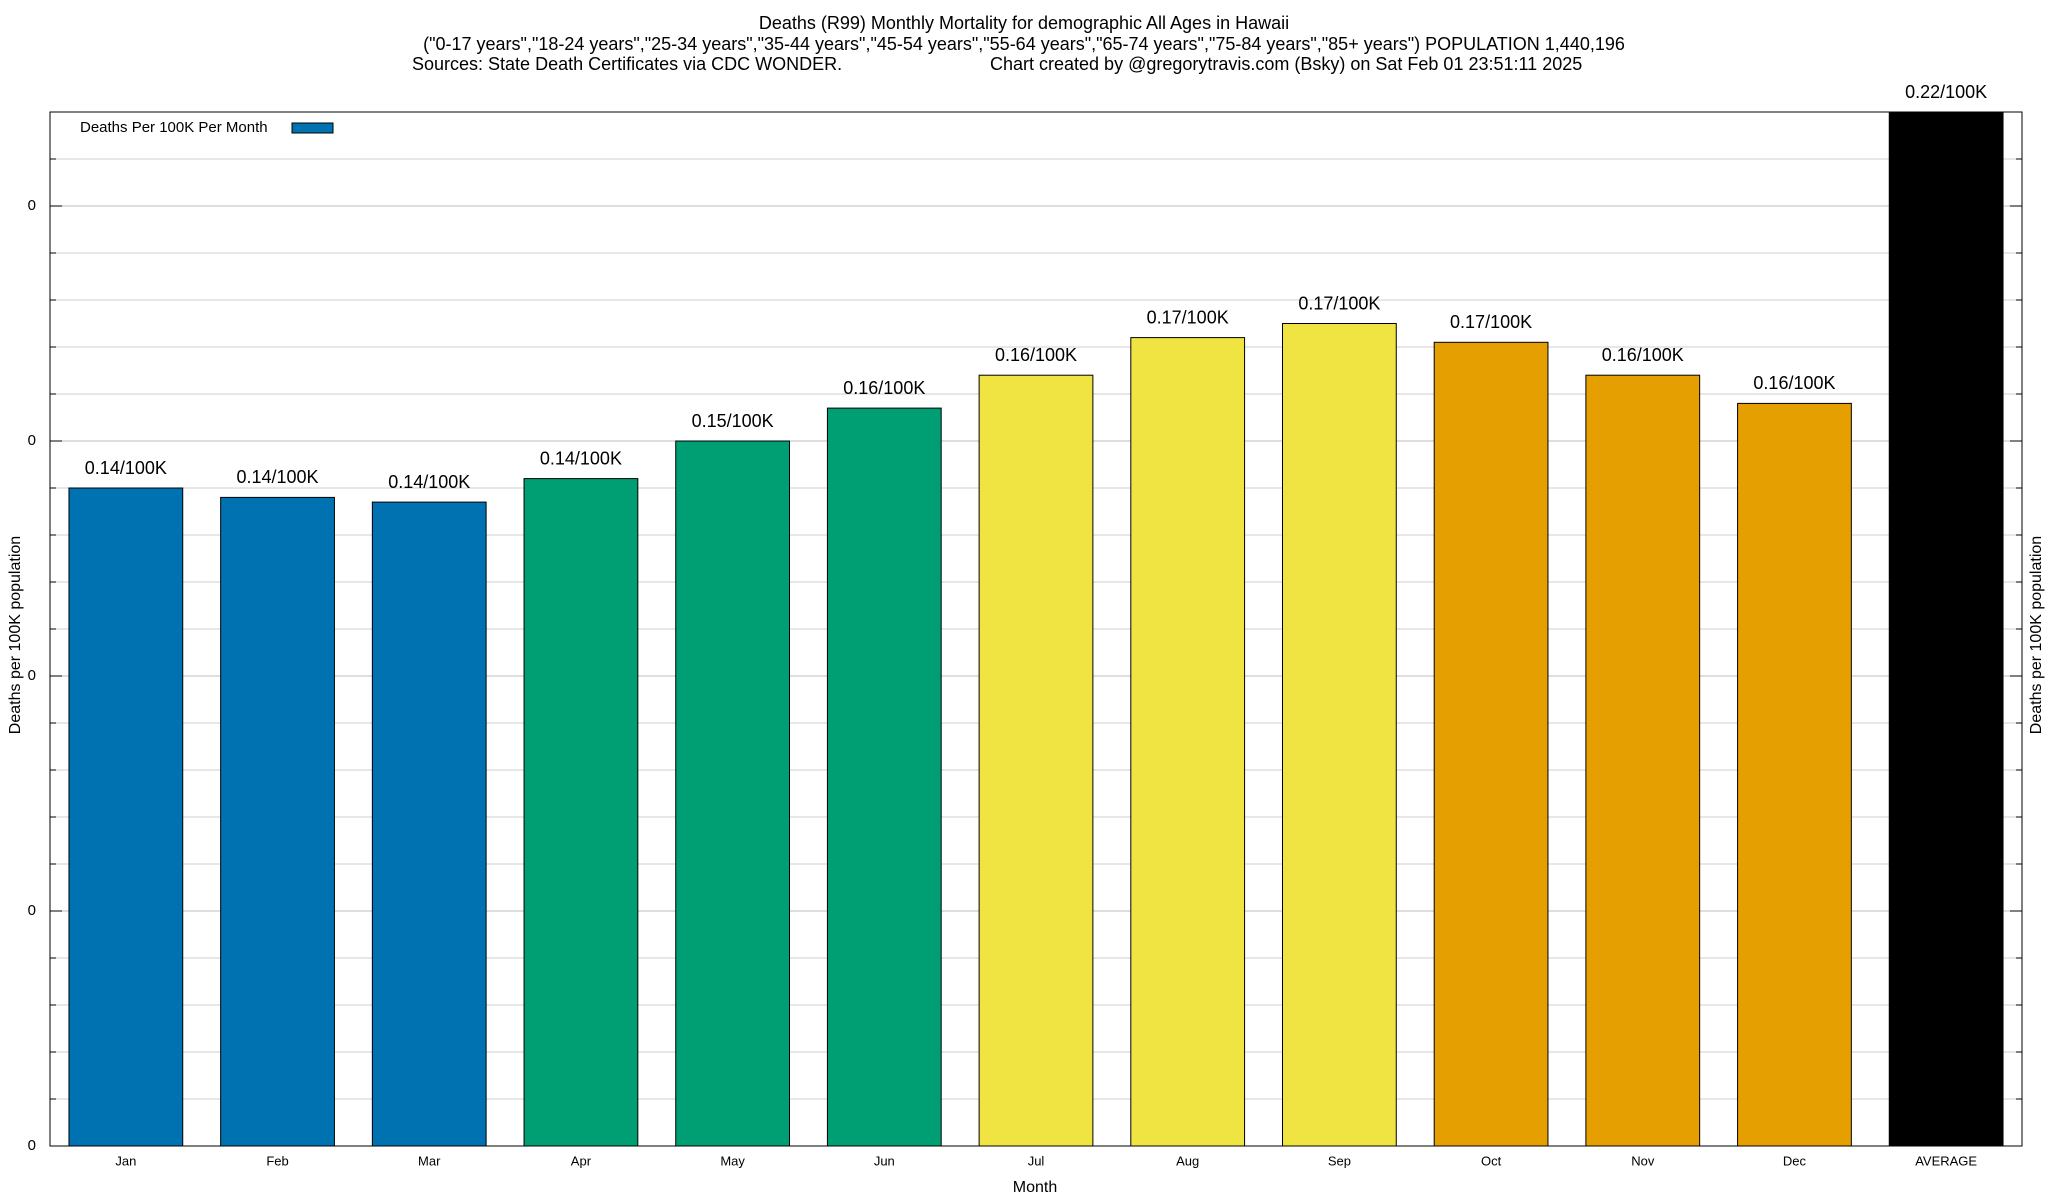  Describe the element at coordinates (1795, 1160) in the screenshot. I see `x-tick-label: Dec` at that location.